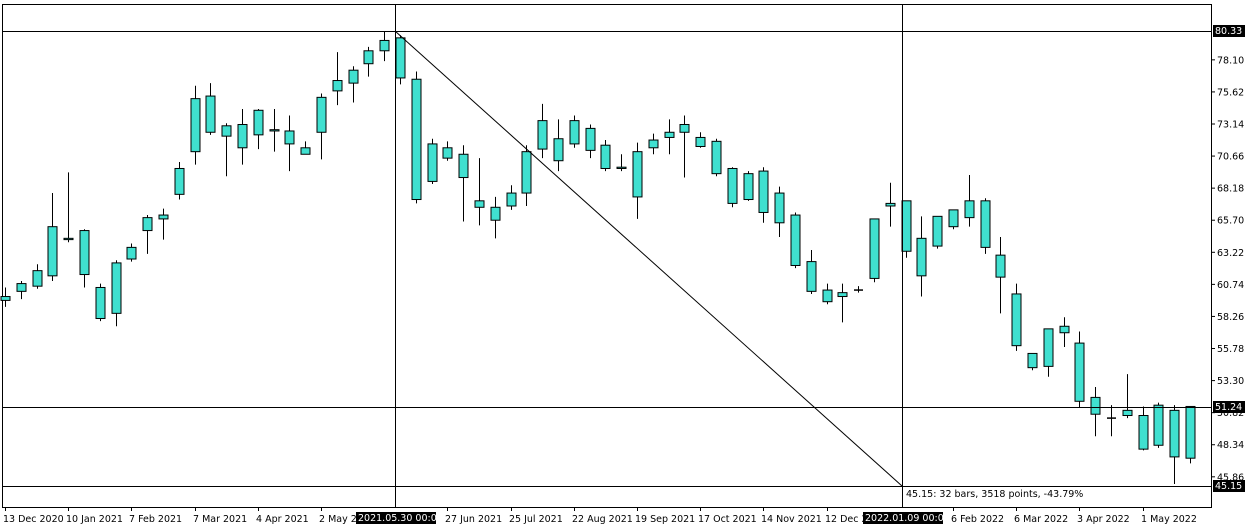 The width and height of the screenshot is (1249, 528). What do you see at coordinates (155, 519) in the screenshot?
I see `x-tick-label: 7 Feb 2021` at bounding box center [155, 519].